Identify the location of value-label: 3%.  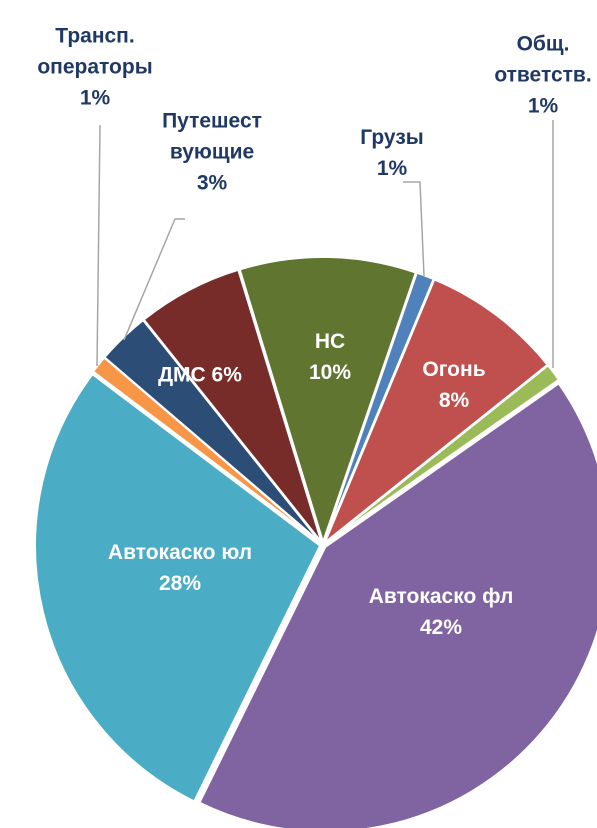
(212, 183).